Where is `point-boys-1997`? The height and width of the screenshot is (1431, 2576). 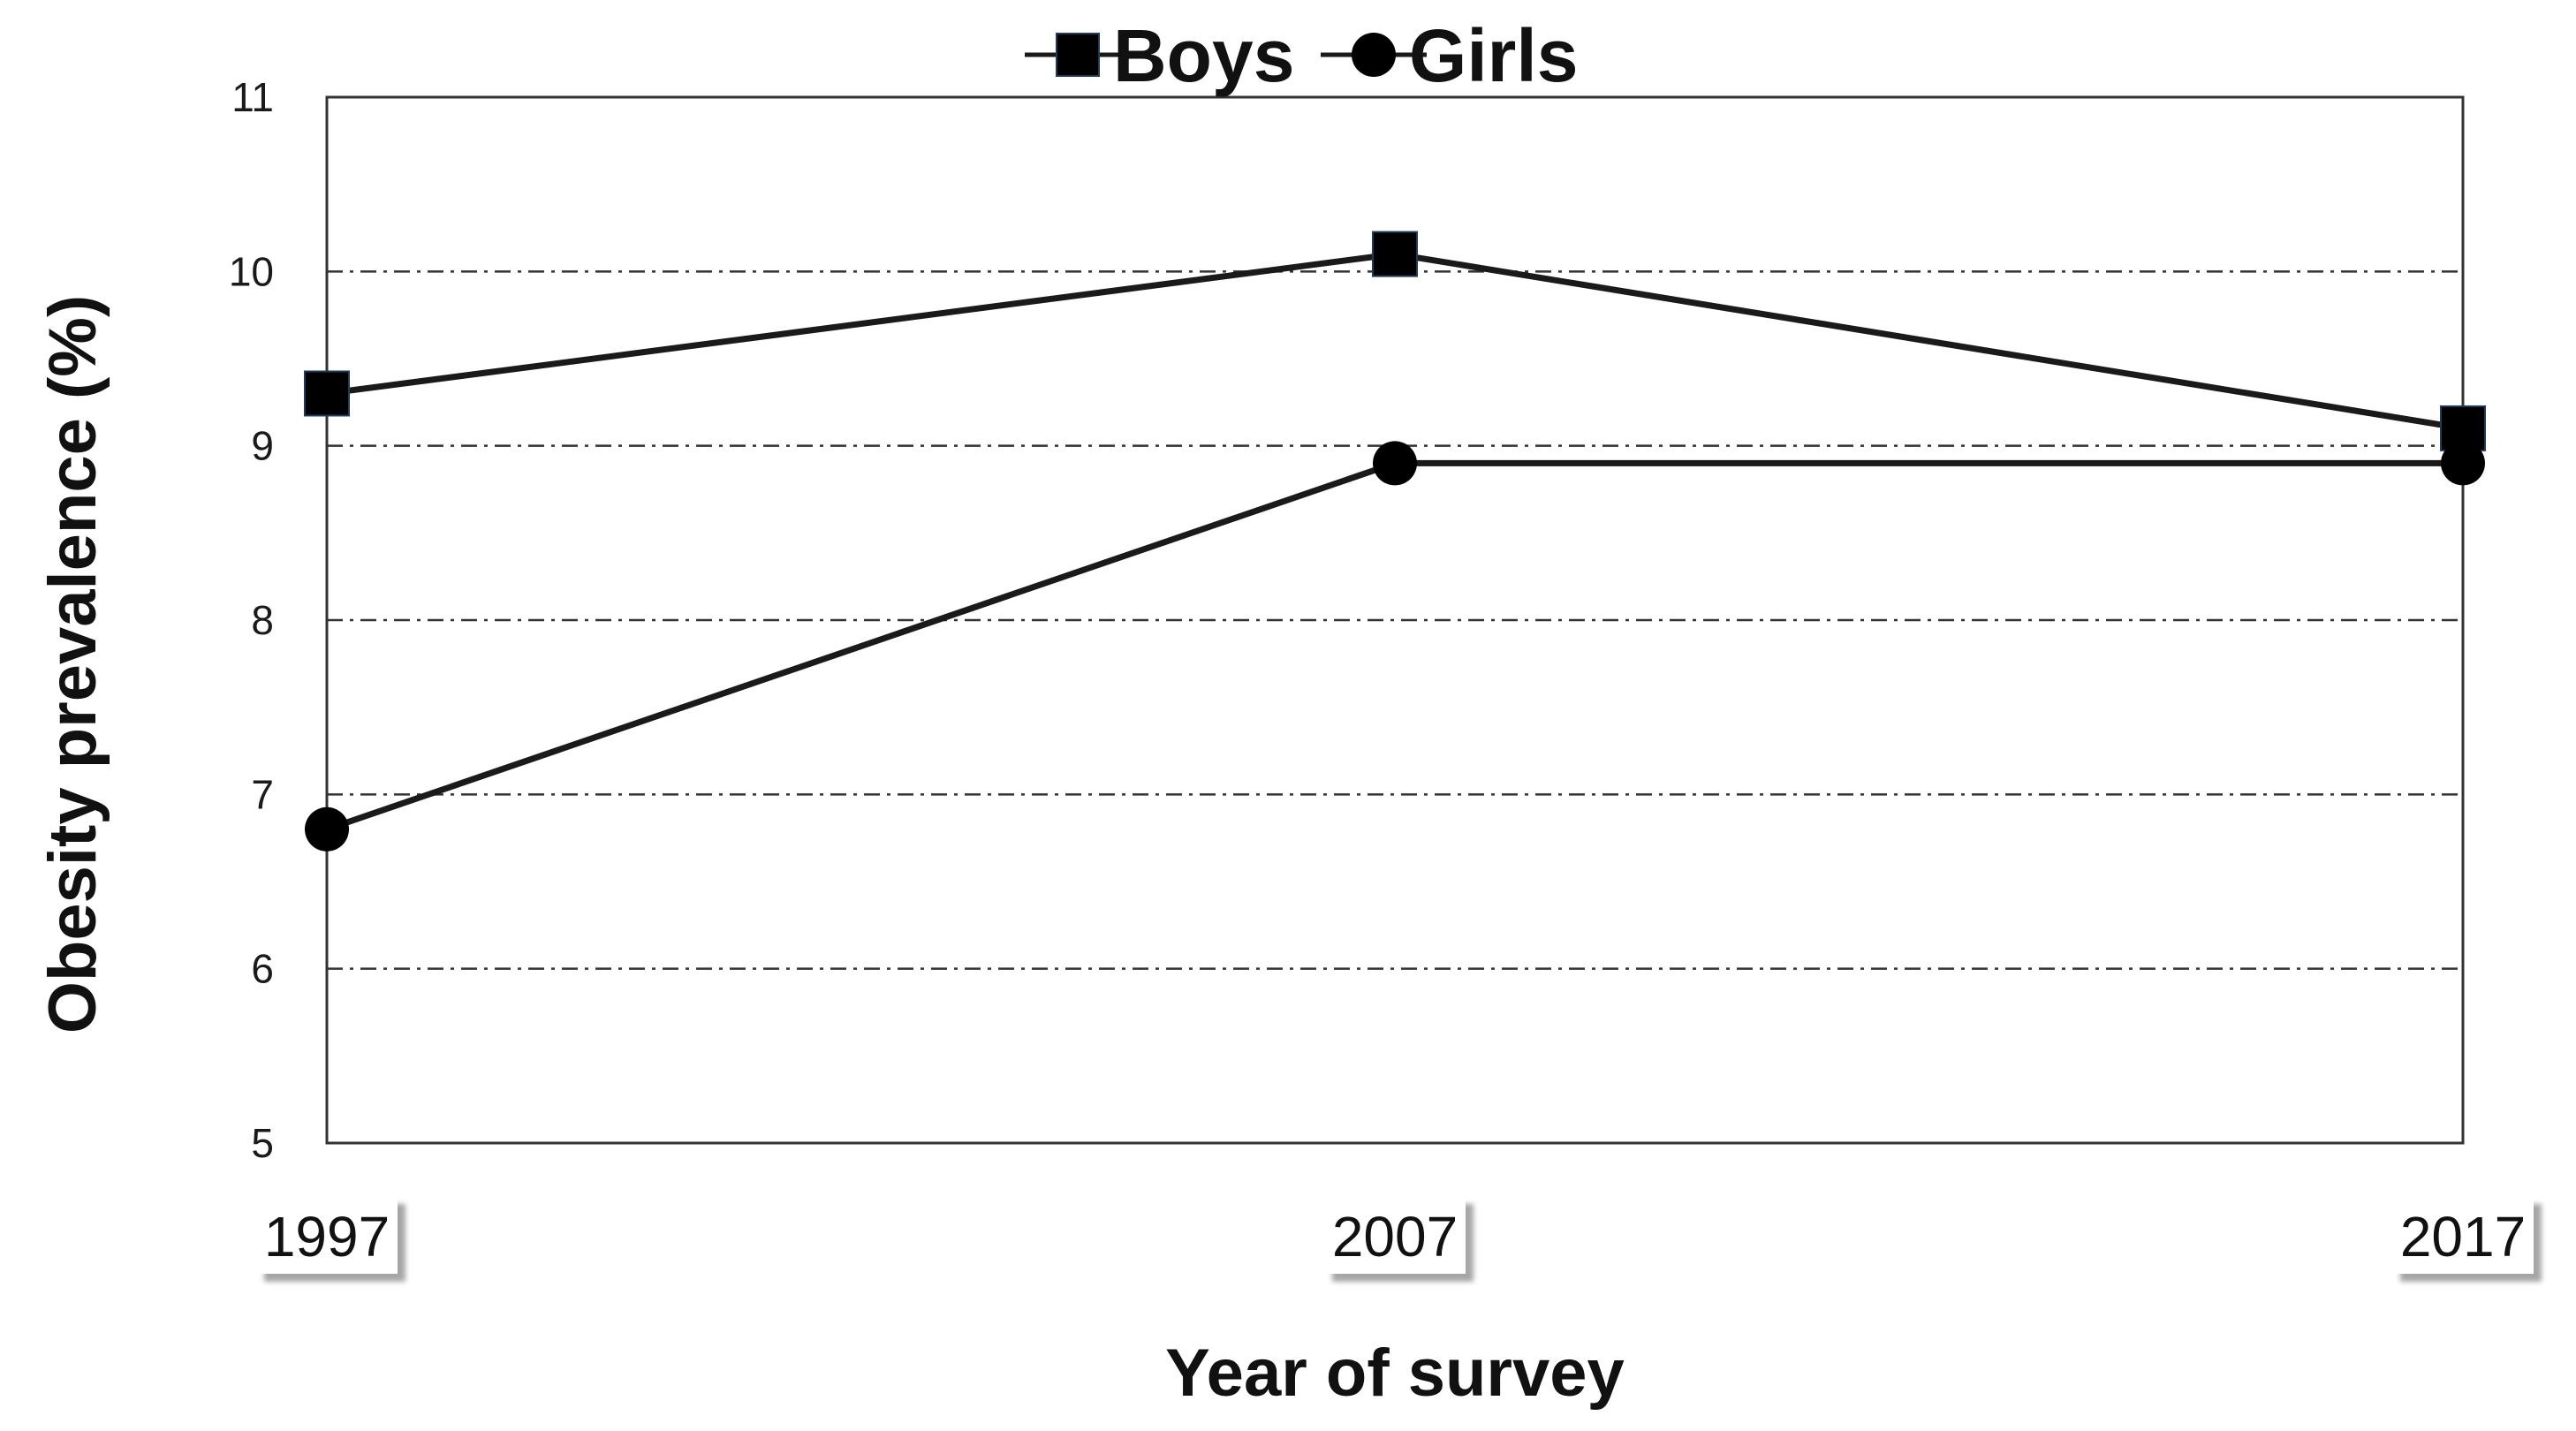 point-boys-1997 is located at coordinates (327, 393).